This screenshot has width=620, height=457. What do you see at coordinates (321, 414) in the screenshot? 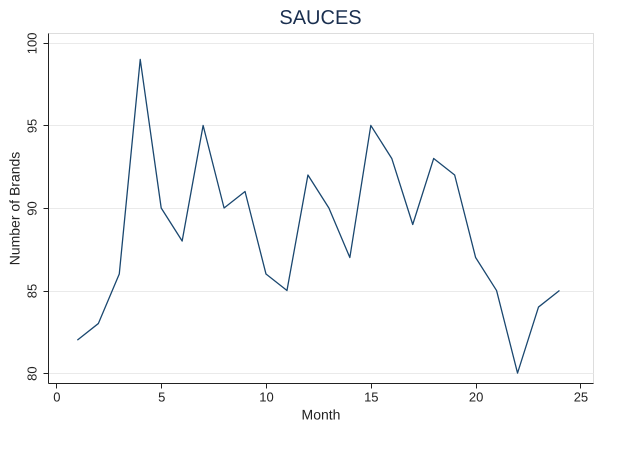
I see `x-axis-title: Month` at bounding box center [321, 414].